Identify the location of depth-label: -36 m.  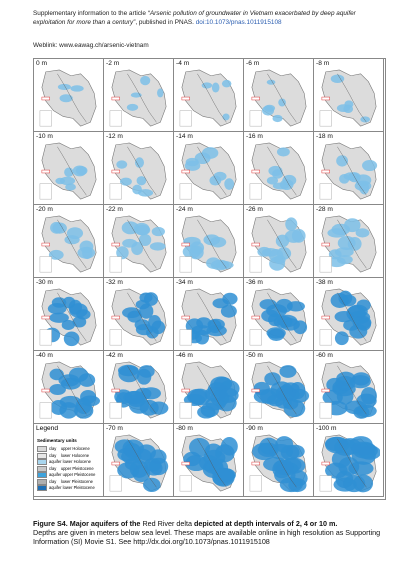
(254, 282).